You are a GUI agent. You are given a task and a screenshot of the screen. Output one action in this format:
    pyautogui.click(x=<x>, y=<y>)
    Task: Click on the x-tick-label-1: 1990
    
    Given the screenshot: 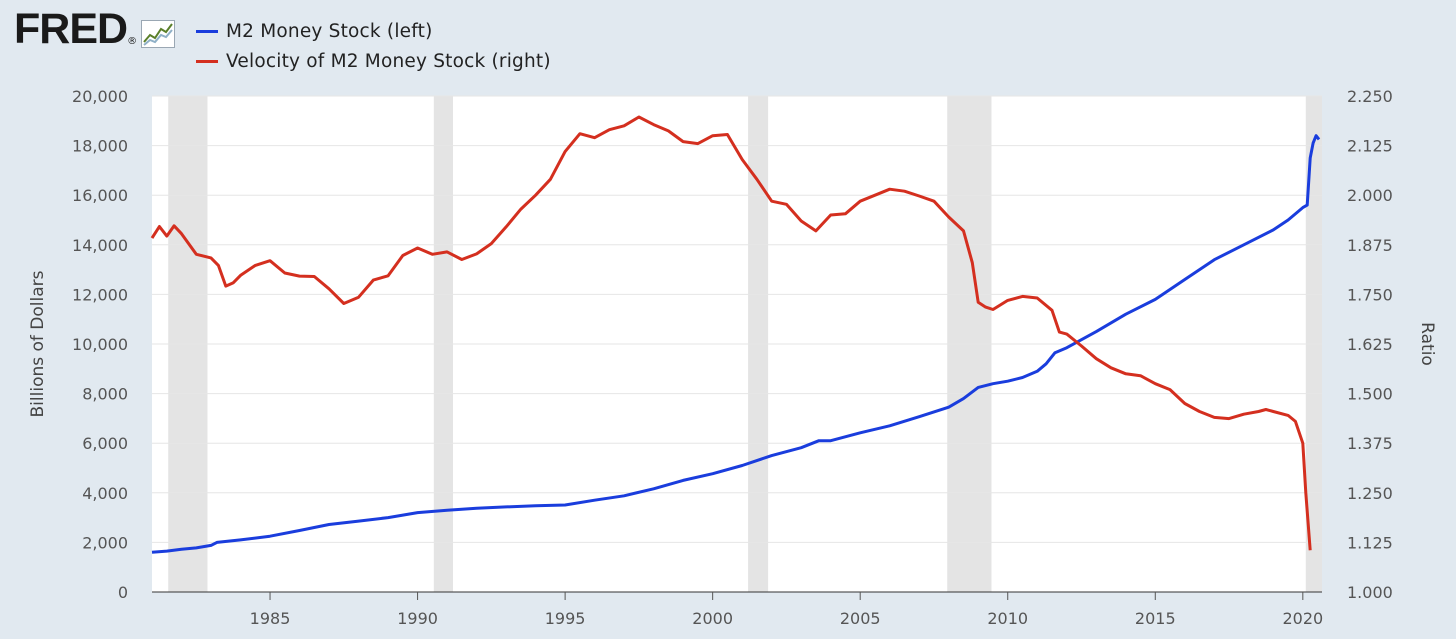 What is the action you would take?
    pyautogui.click(x=417, y=618)
    